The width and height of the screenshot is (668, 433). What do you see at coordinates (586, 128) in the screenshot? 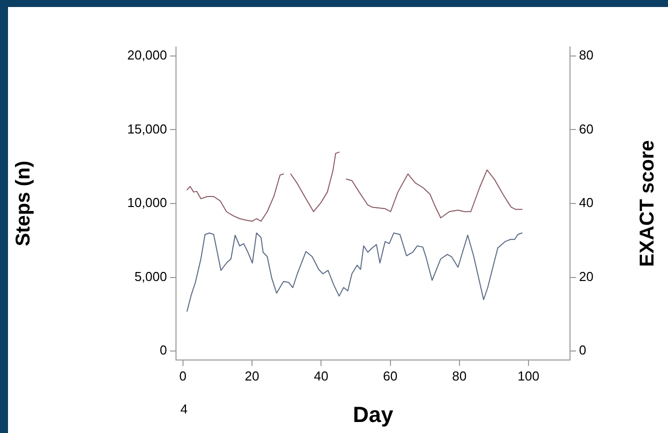
I see `y2-tick-label: 60` at bounding box center [586, 128].